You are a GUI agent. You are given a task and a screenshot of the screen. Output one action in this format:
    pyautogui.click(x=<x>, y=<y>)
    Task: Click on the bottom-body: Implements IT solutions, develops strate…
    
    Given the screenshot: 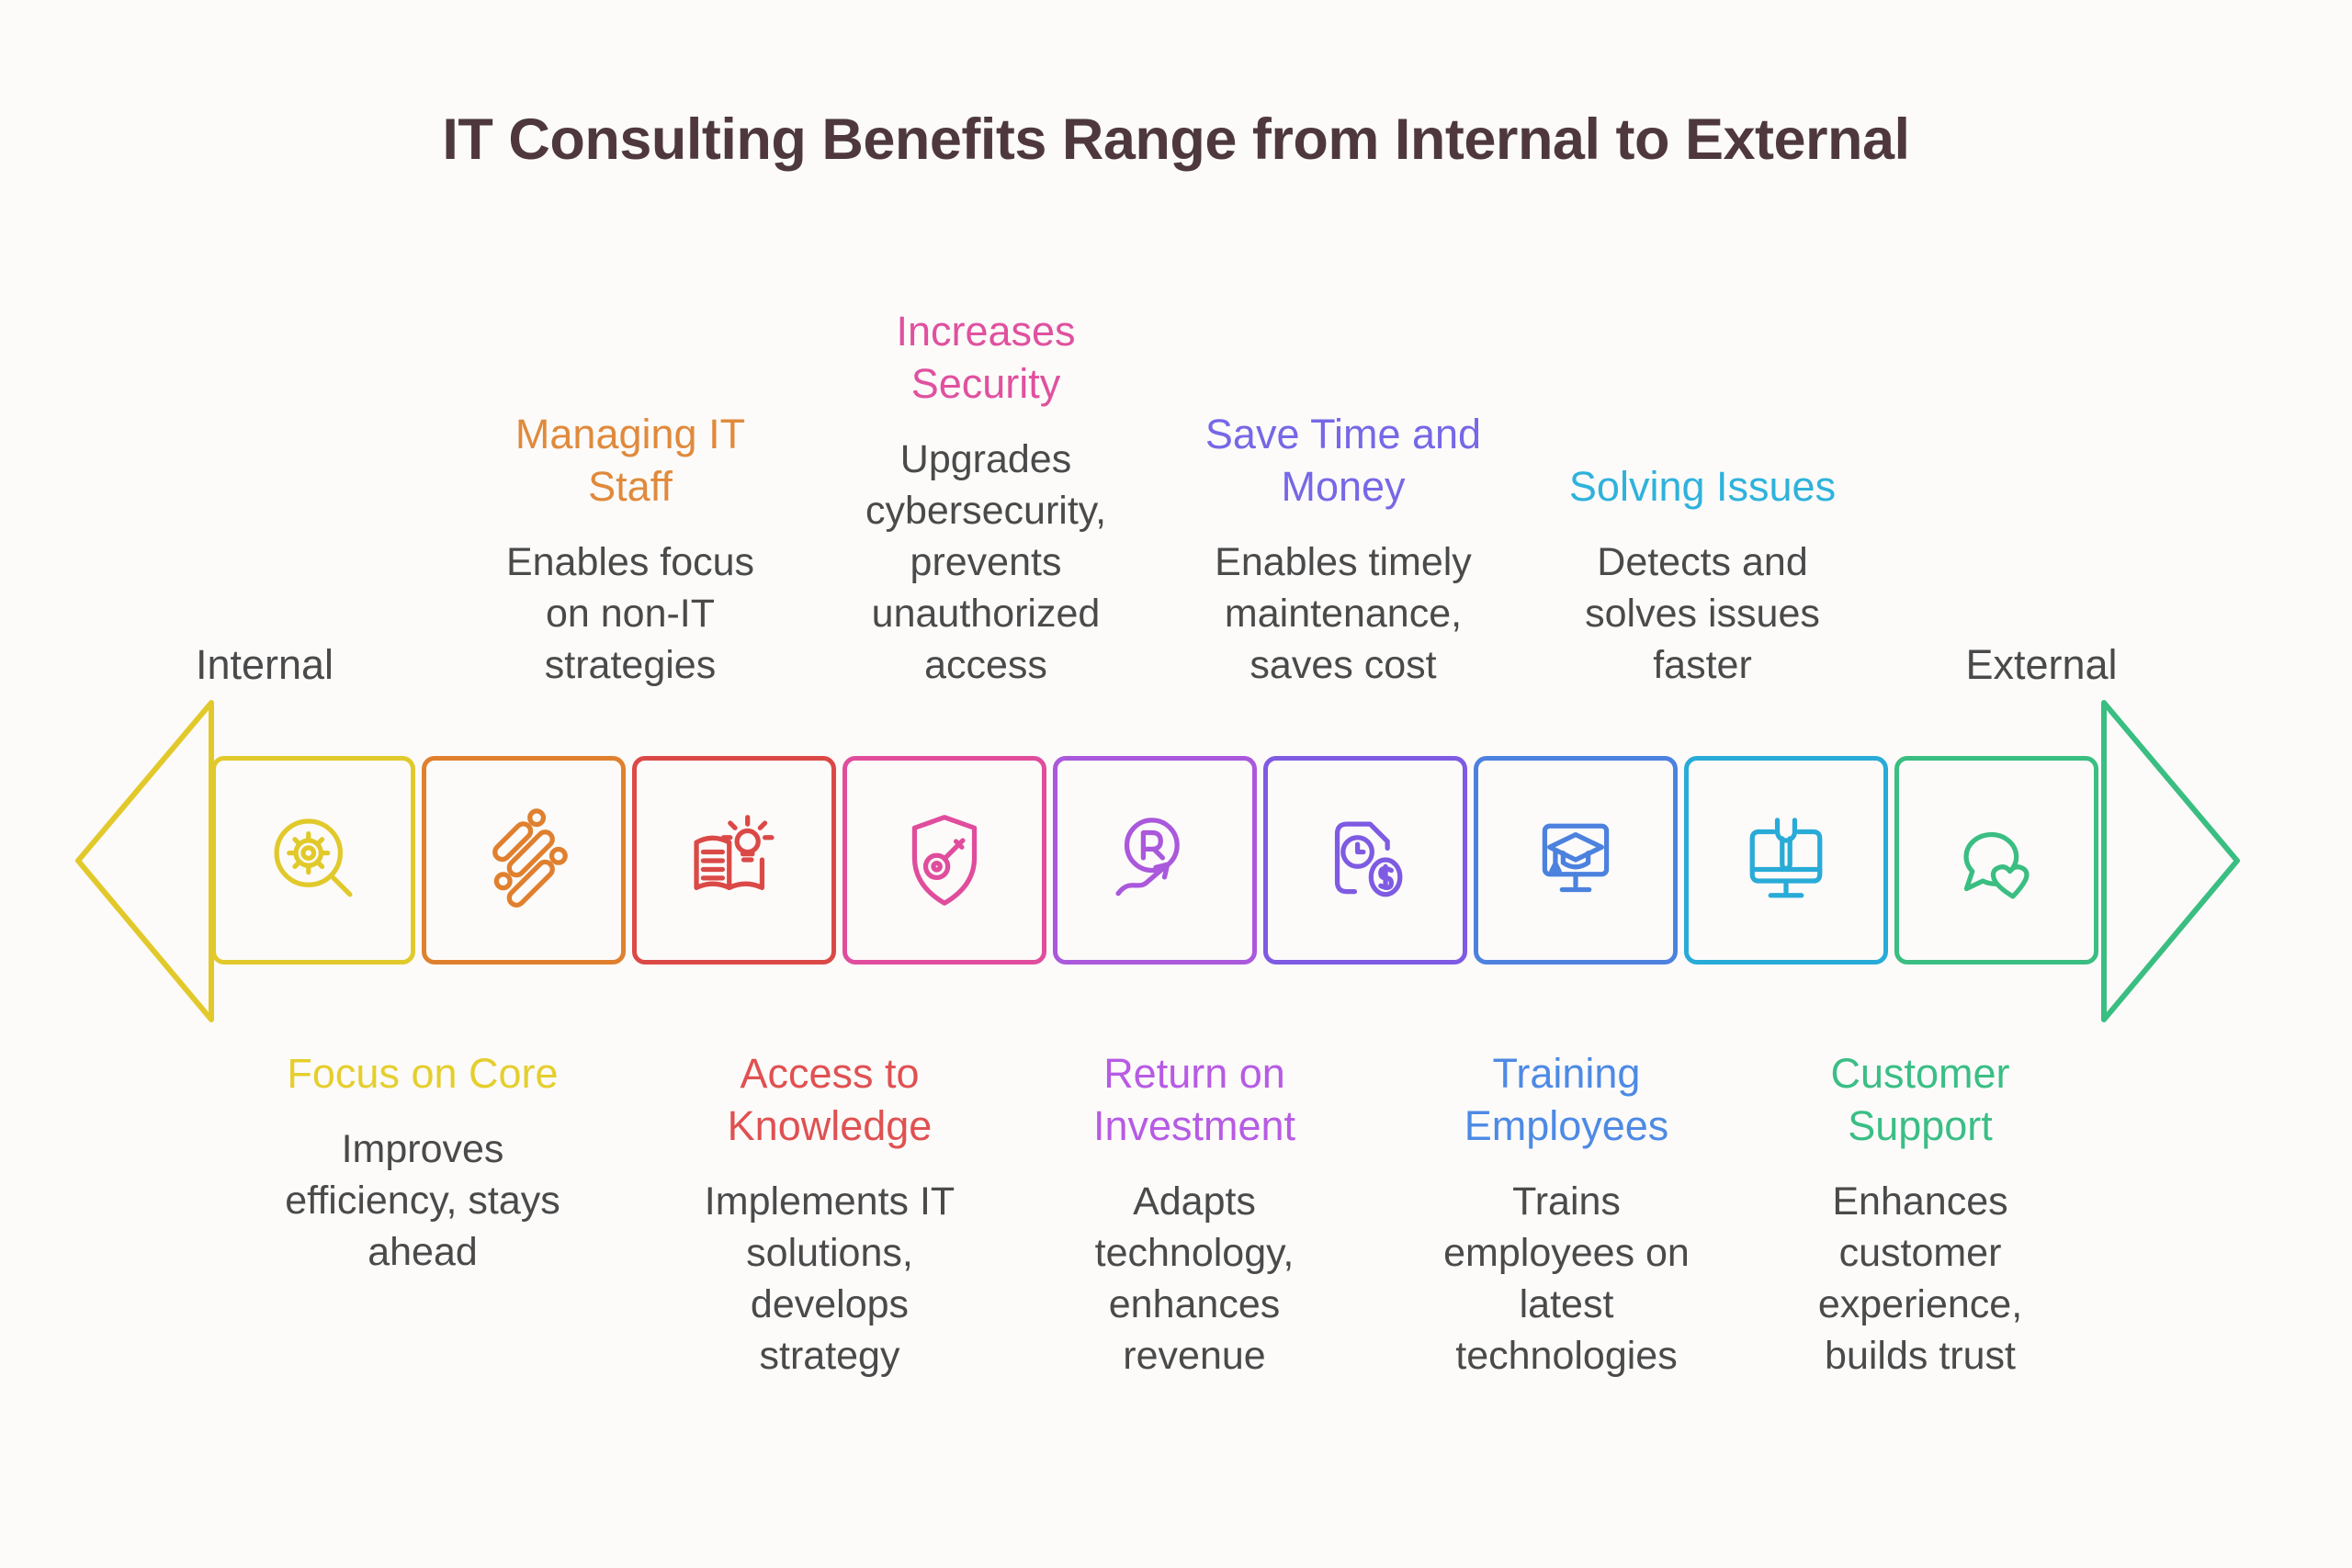 What is the action you would take?
    pyautogui.click(x=830, y=1278)
    